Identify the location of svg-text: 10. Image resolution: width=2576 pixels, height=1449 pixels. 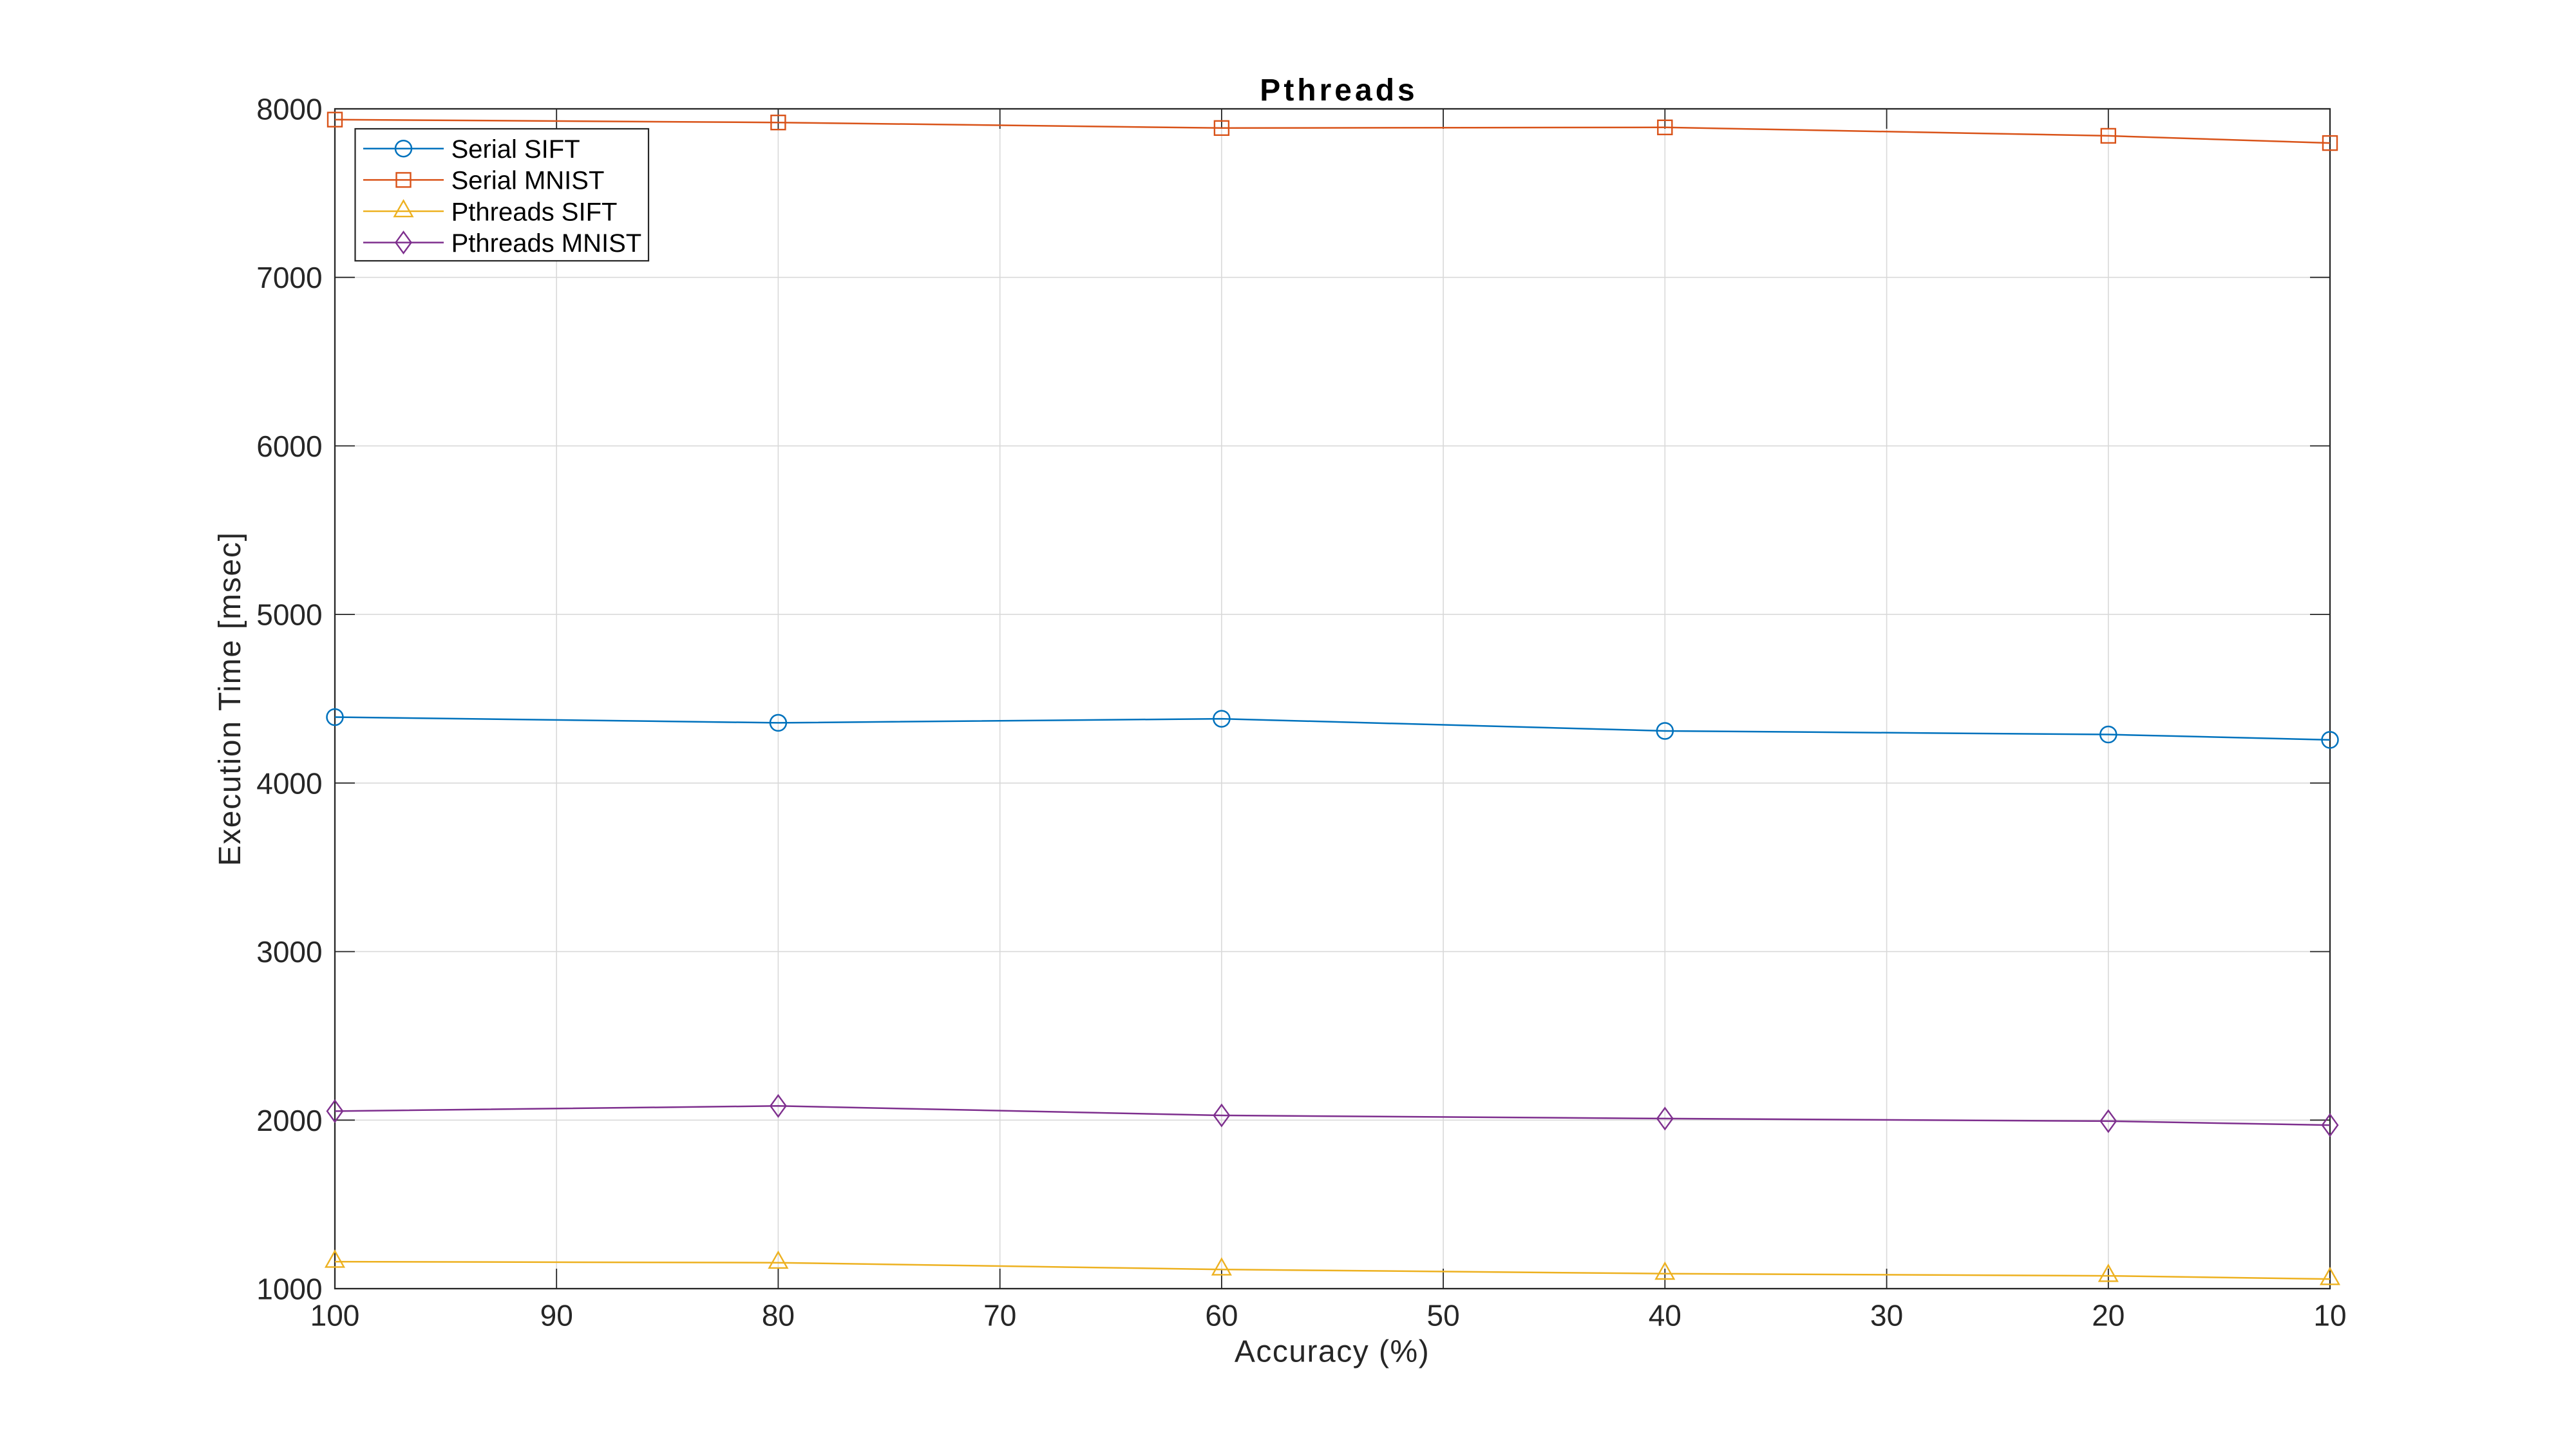
(2330, 1316).